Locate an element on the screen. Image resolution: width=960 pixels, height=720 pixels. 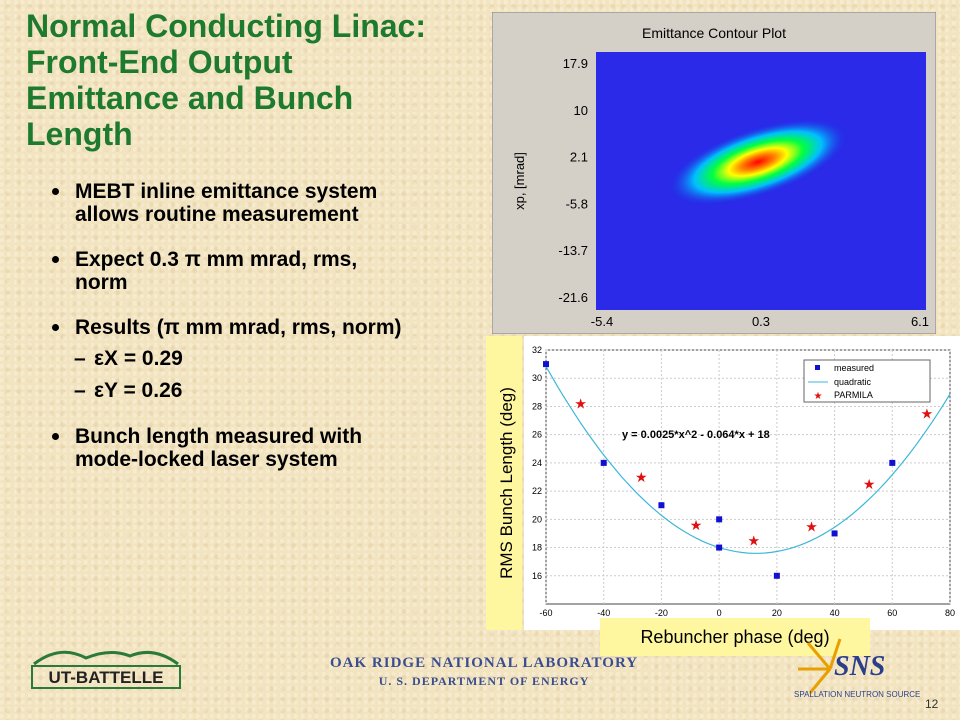
bullet-expectation: Expect 0.3 π mm mrad, rms, norm is located at coordinates (228, 271).